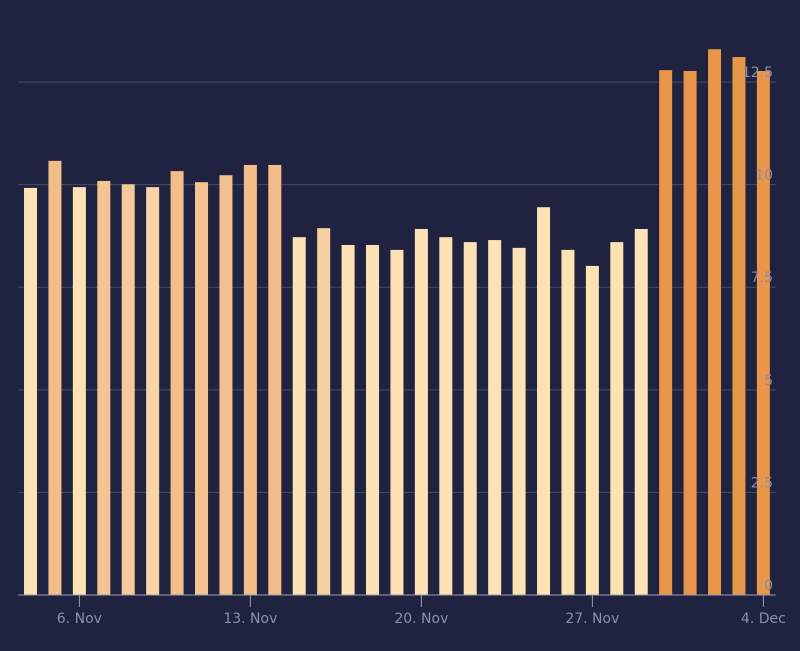 Image resolution: width=800 pixels, height=651 pixels. I want to click on y-tick-label: 5, so click(768, 381).